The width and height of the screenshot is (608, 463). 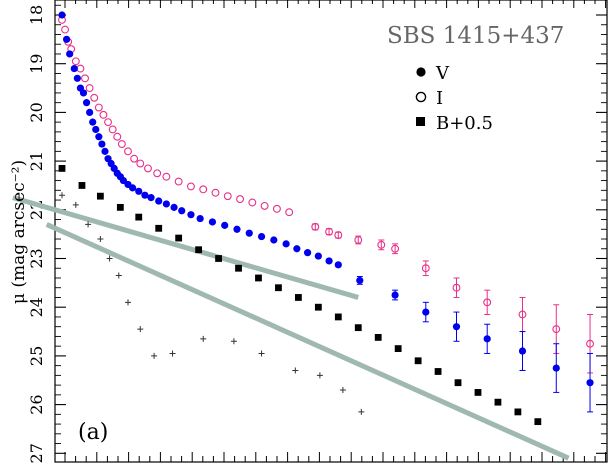 I want to click on y-tick-label: 26, so click(x=36, y=404).